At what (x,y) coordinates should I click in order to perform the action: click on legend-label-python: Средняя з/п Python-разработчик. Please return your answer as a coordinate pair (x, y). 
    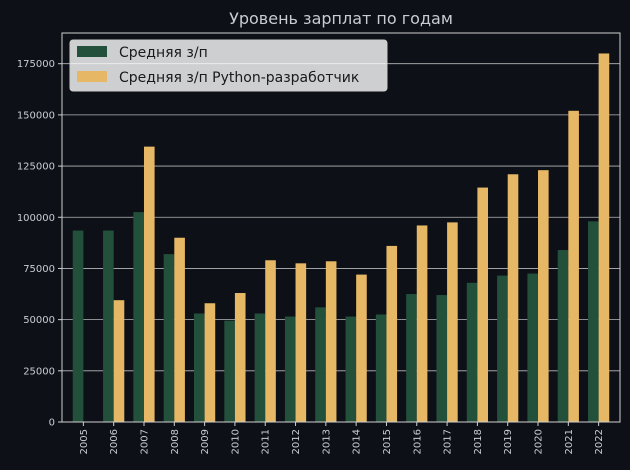
    Looking at the image, I should click on (239, 78).